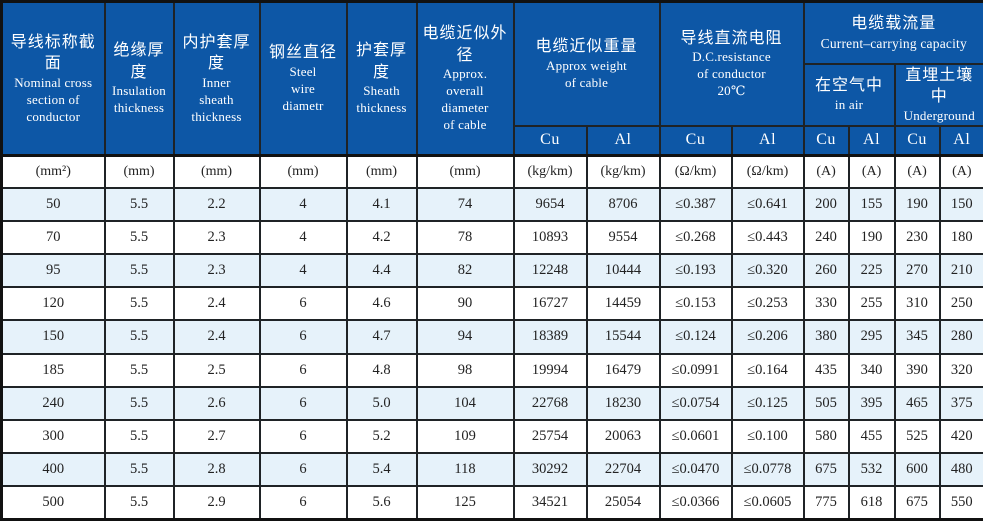 This screenshot has width=983, height=521. I want to click on col-header-en: Inner sheath thickness, so click(216, 99).